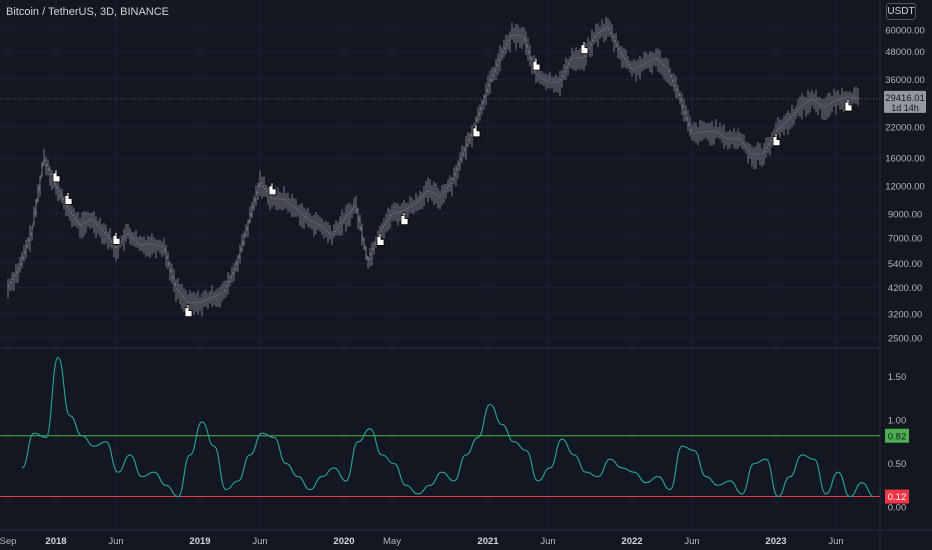 The height and width of the screenshot is (550, 932). Describe the element at coordinates (343, 541) in the screenshot. I see `time-tick-label: 2020` at that location.